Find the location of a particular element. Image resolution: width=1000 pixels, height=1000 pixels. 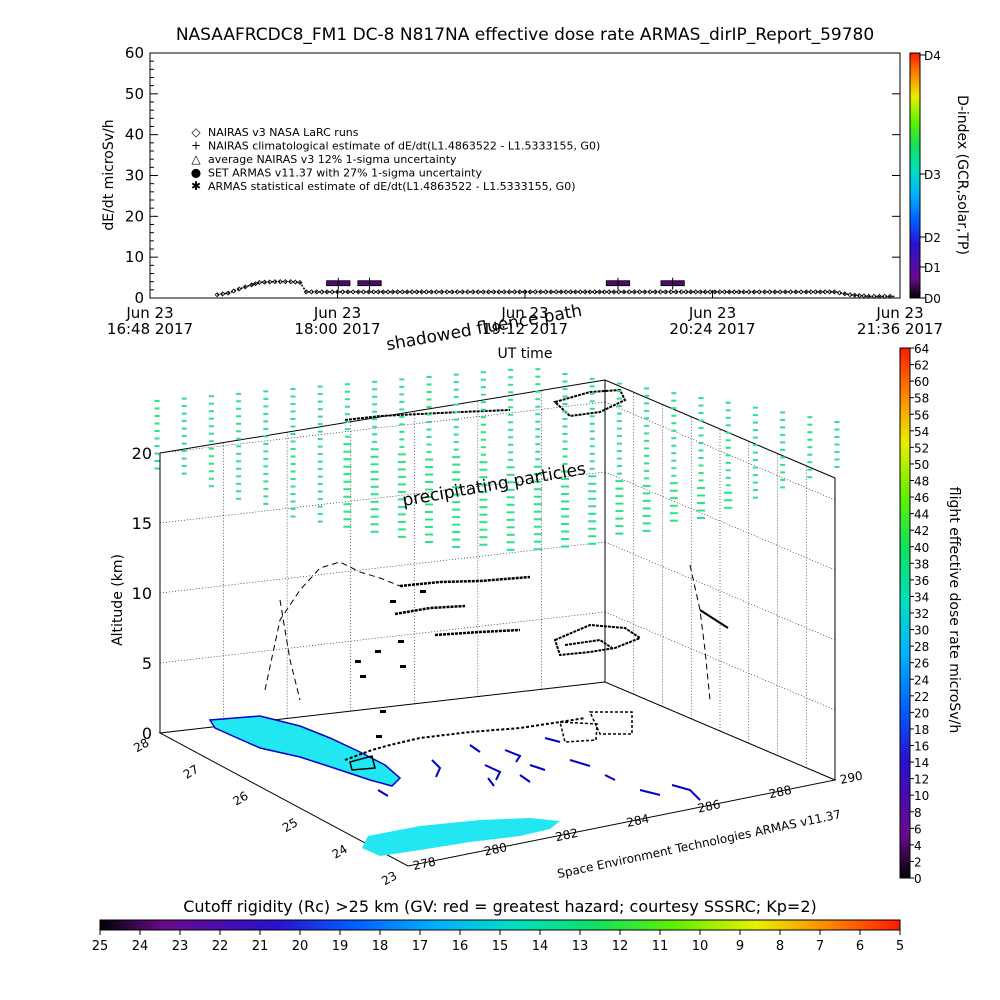

d-index-label: D-index (GCR,solar,TP) is located at coordinates (962, 175).